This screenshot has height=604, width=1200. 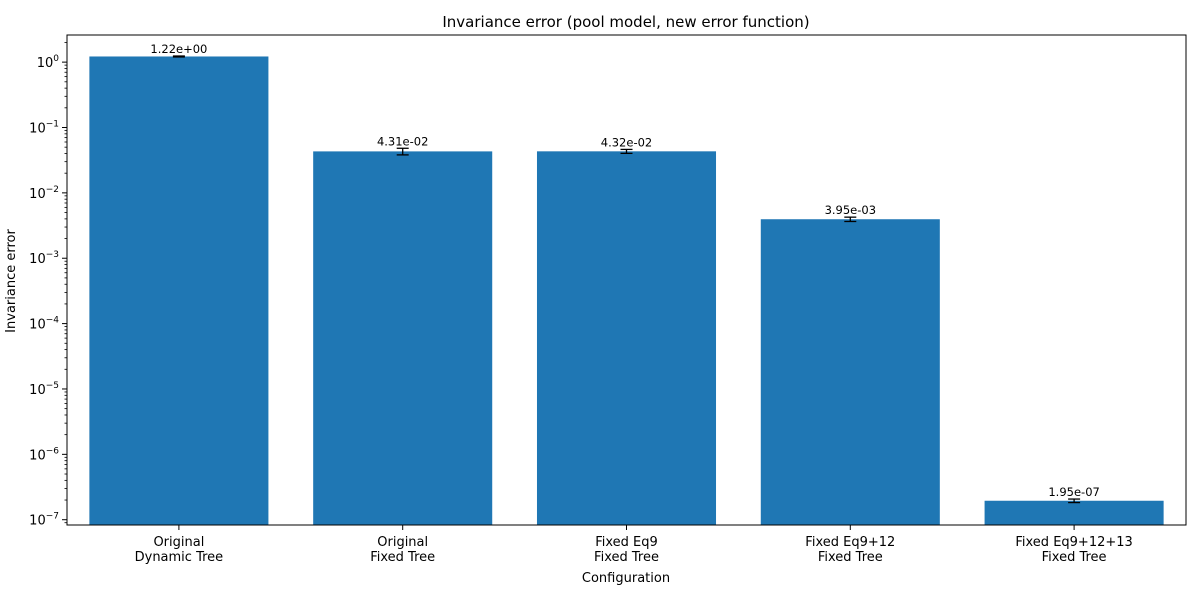 What do you see at coordinates (1073, 492) in the screenshot?
I see `data-label: 1.95e-07` at bounding box center [1073, 492].